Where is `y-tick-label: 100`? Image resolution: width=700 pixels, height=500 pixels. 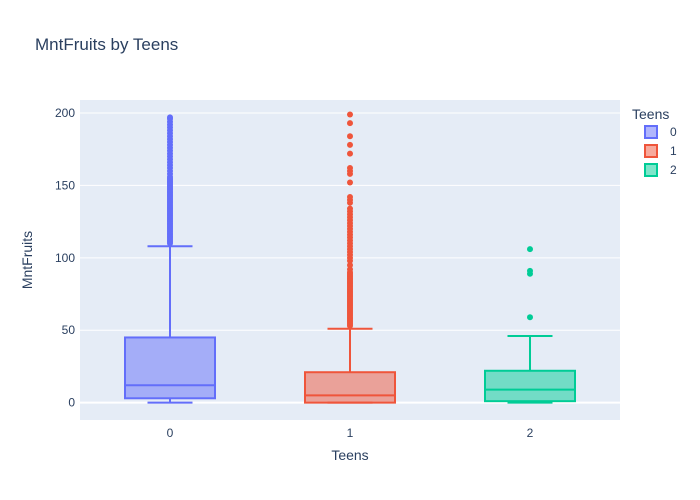
y-tick-label: 100 is located at coordinates (65, 258).